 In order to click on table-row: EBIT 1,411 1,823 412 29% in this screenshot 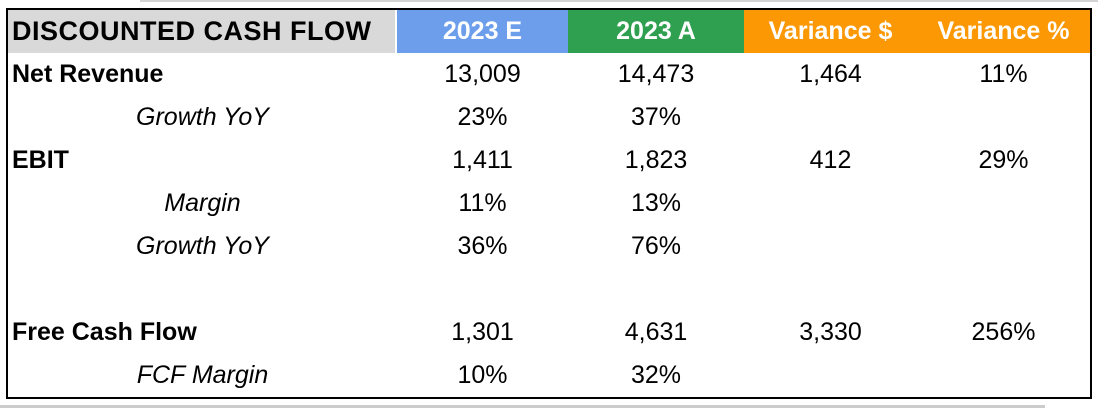, I will do `click(549, 160)`.